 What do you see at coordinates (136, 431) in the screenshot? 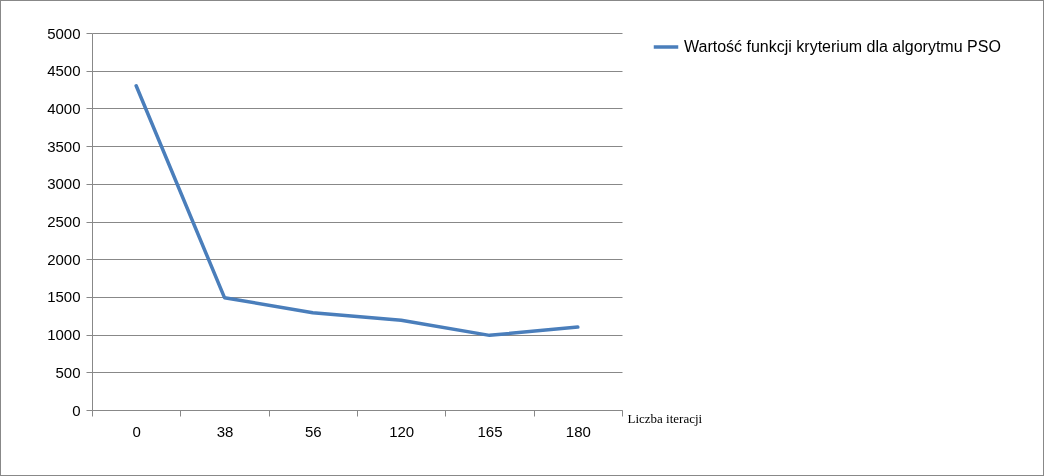
I see `x-tick-label: 0` at bounding box center [136, 431].